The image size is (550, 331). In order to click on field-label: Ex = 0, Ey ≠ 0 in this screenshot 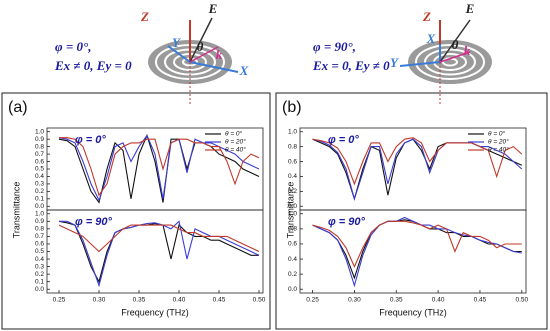, I will do `click(351, 65)`.